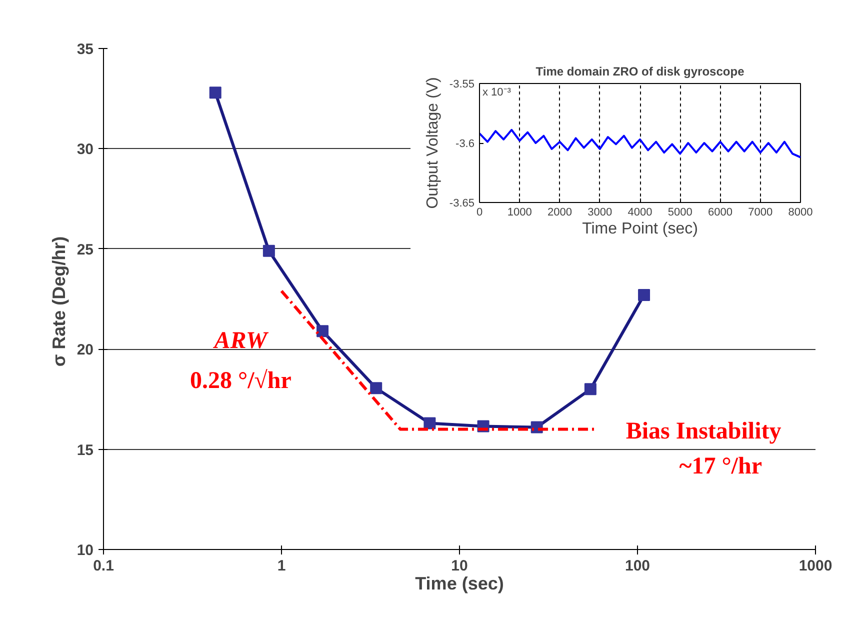 Image resolution: width=844 pixels, height=621 pixels. I want to click on y-tick-label: 25, so click(85, 249).